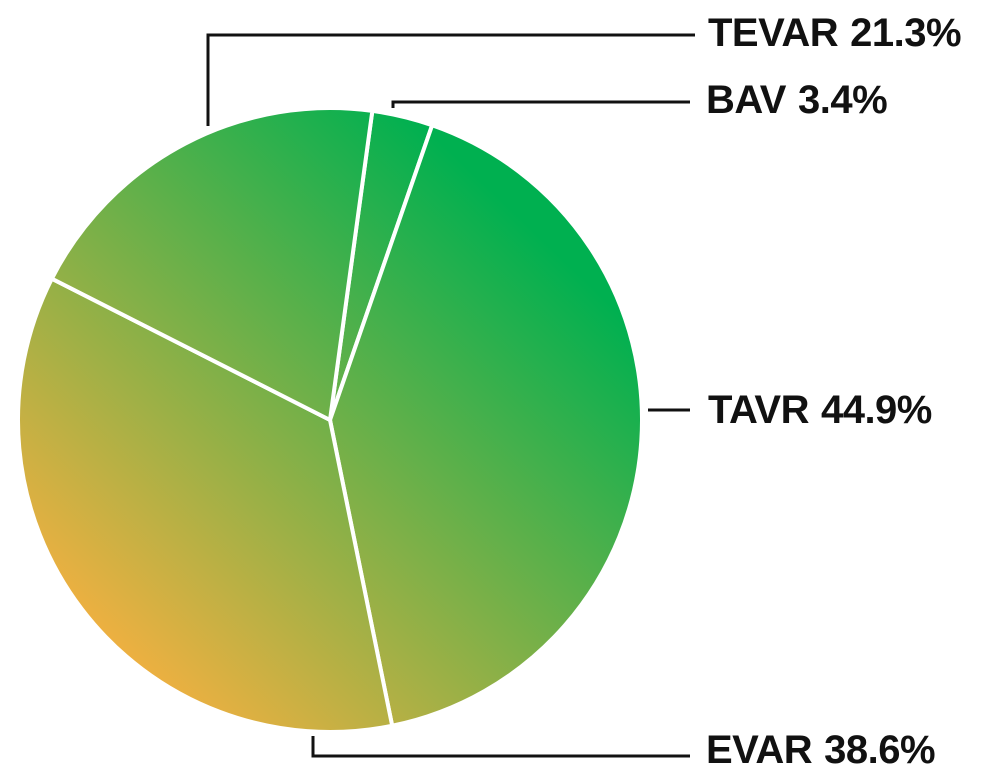 Image resolution: width=1003 pixels, height=772 pixels. Describe the element at coordinates (759, 750) in the screenshot. I see `slice-category: EVAR` at that location.